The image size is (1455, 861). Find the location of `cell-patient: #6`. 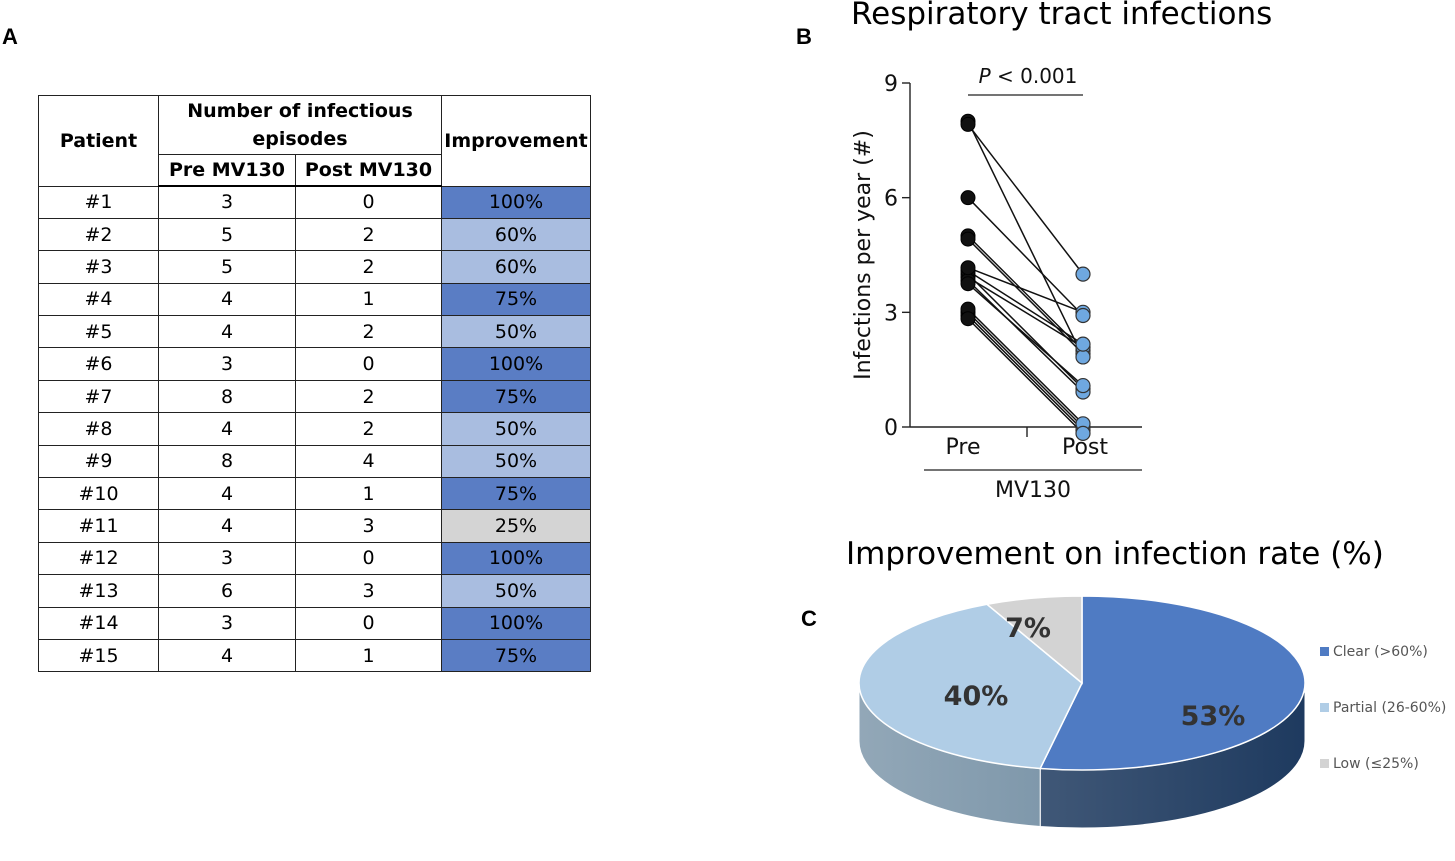

cell-patient: #6 is located at coordinates (98, 364).